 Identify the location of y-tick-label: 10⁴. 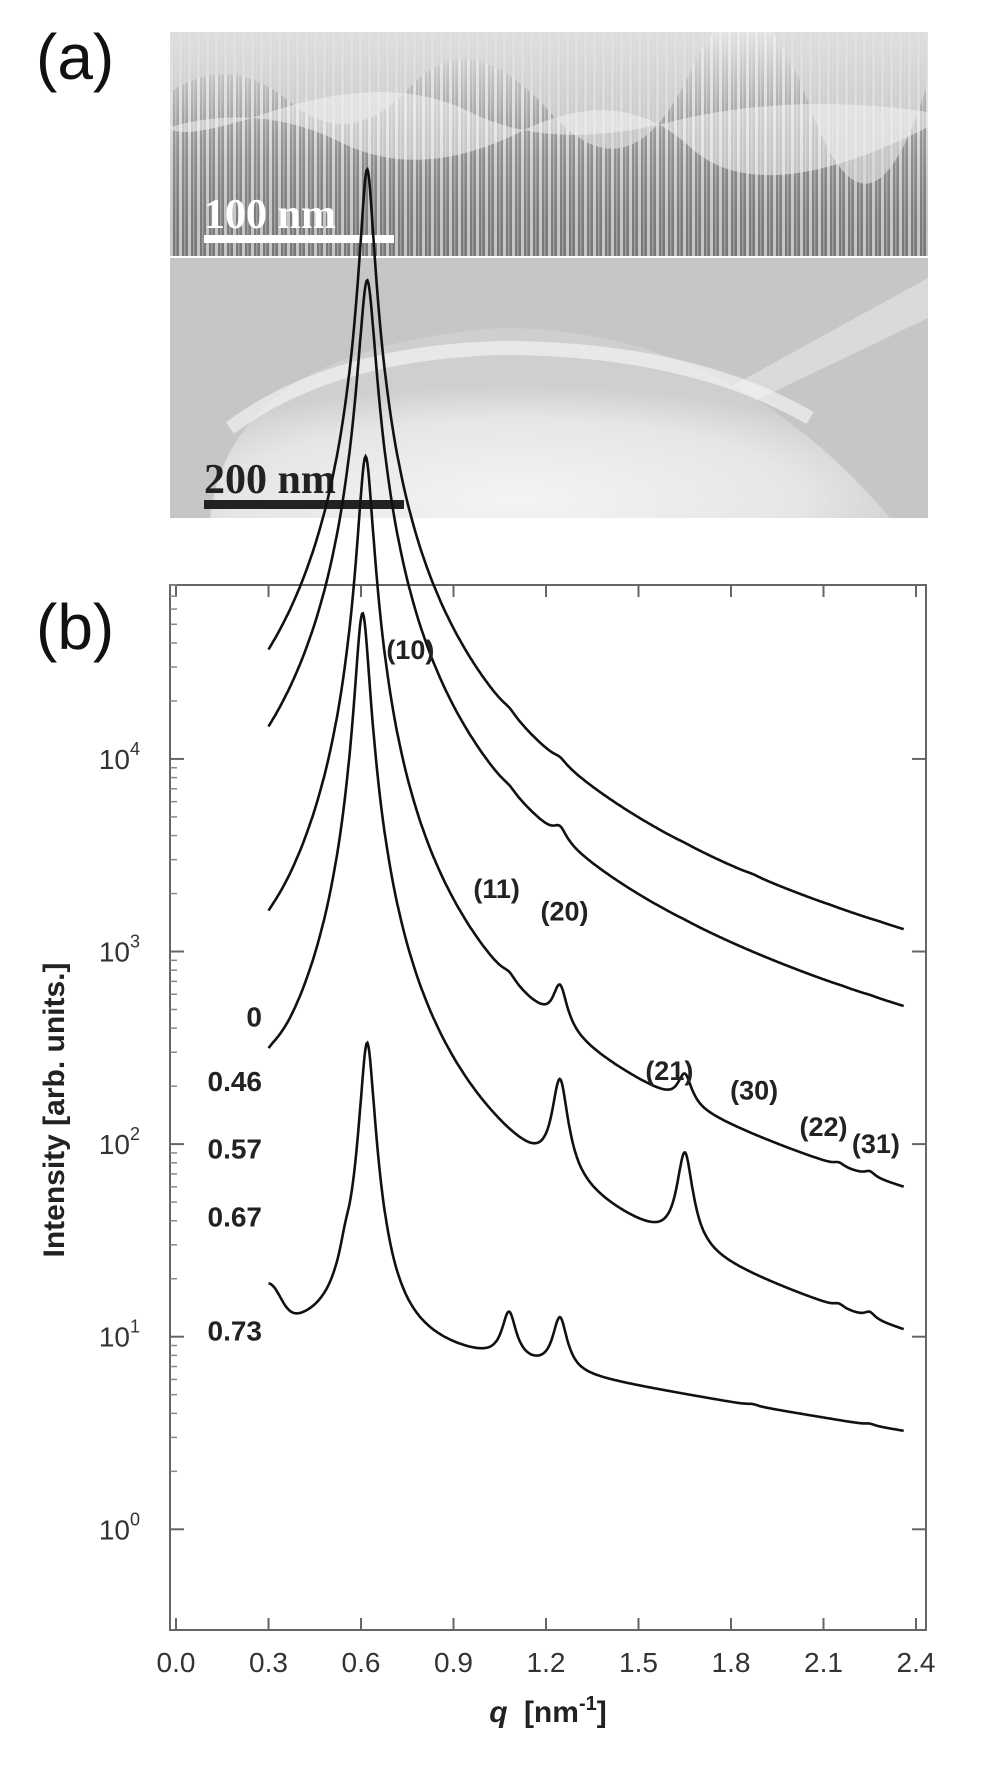
(119, 757).